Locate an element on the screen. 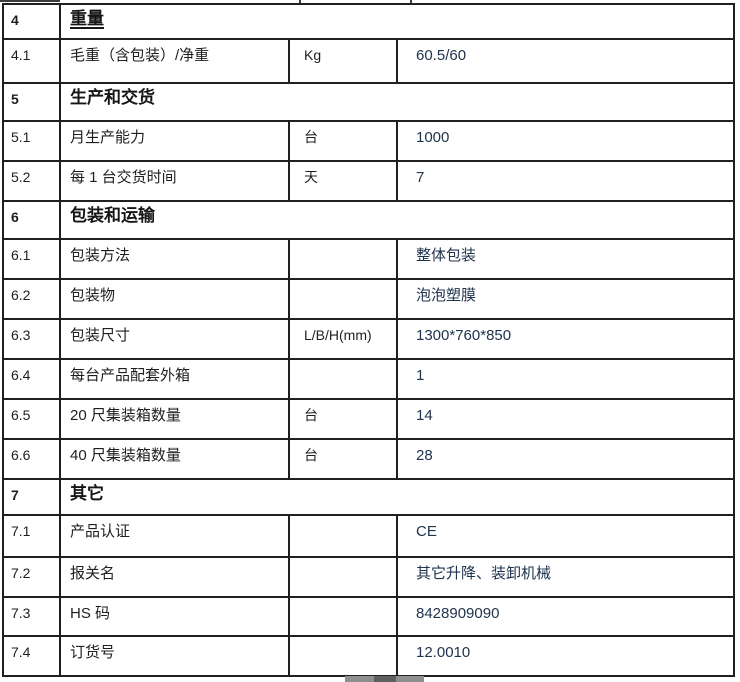  label-cell: 毛重（含包装）/净重 is located at coordinates (175, 61).